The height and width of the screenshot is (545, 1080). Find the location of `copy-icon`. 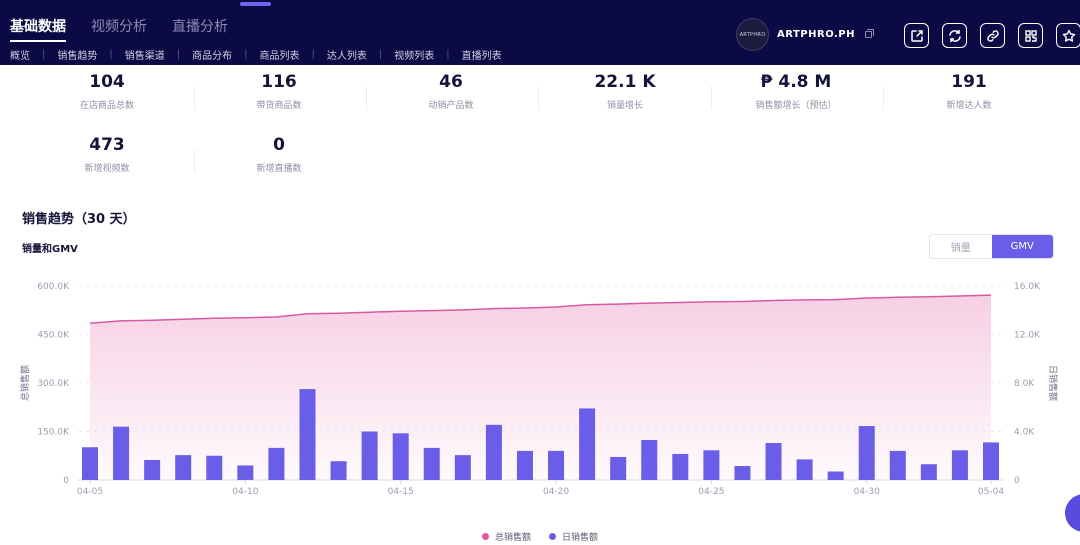

copy-icon is located at coordinates (869, 33).